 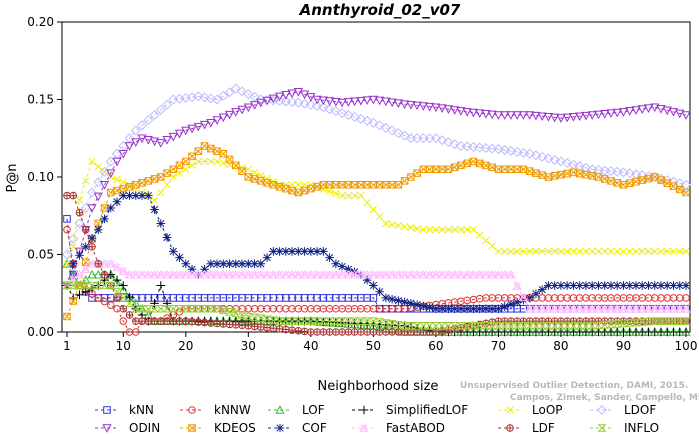 What do you see at coordinates (40, 100) in the screenshot?
I see `y-tick-label: 0.15` at bounding box center [40, 100].